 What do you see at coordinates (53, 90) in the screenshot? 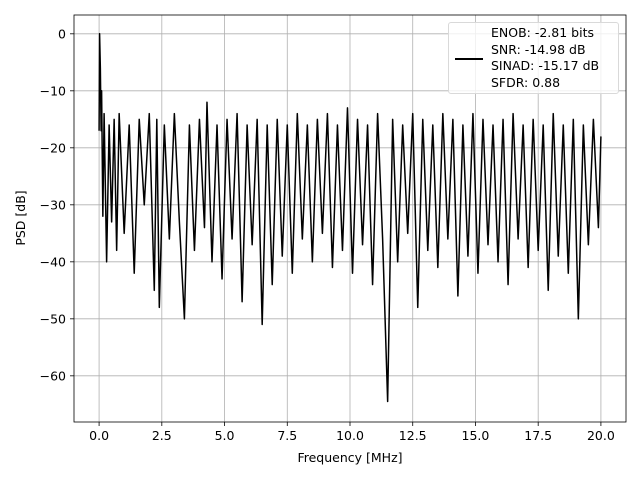
I see `y-tick-label: −10` at bounding box center [53, 90].